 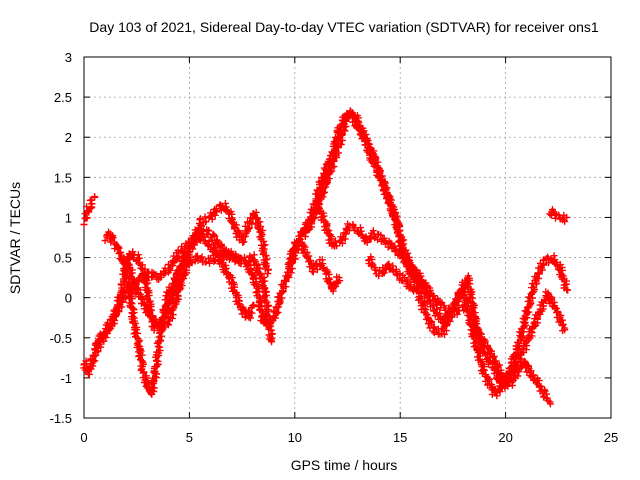 I want to click on x-tick-label: 10, so click(x=295, y=437).